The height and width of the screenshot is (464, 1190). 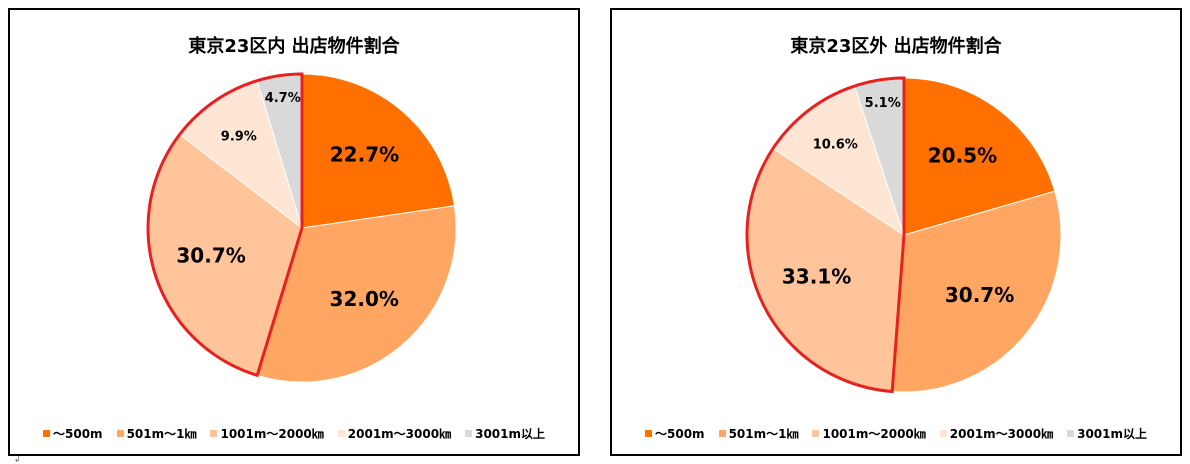 What do you see at coordinates (835, 145) in the screenshot?
I see `data-label: 10.6%` at bounding box center [835, 145].